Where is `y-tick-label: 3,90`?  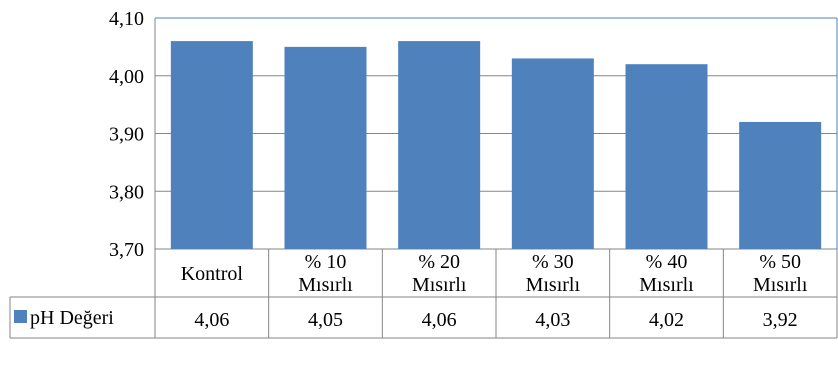 y-tick-label: 3,90 is located at coordinates (126, 135).